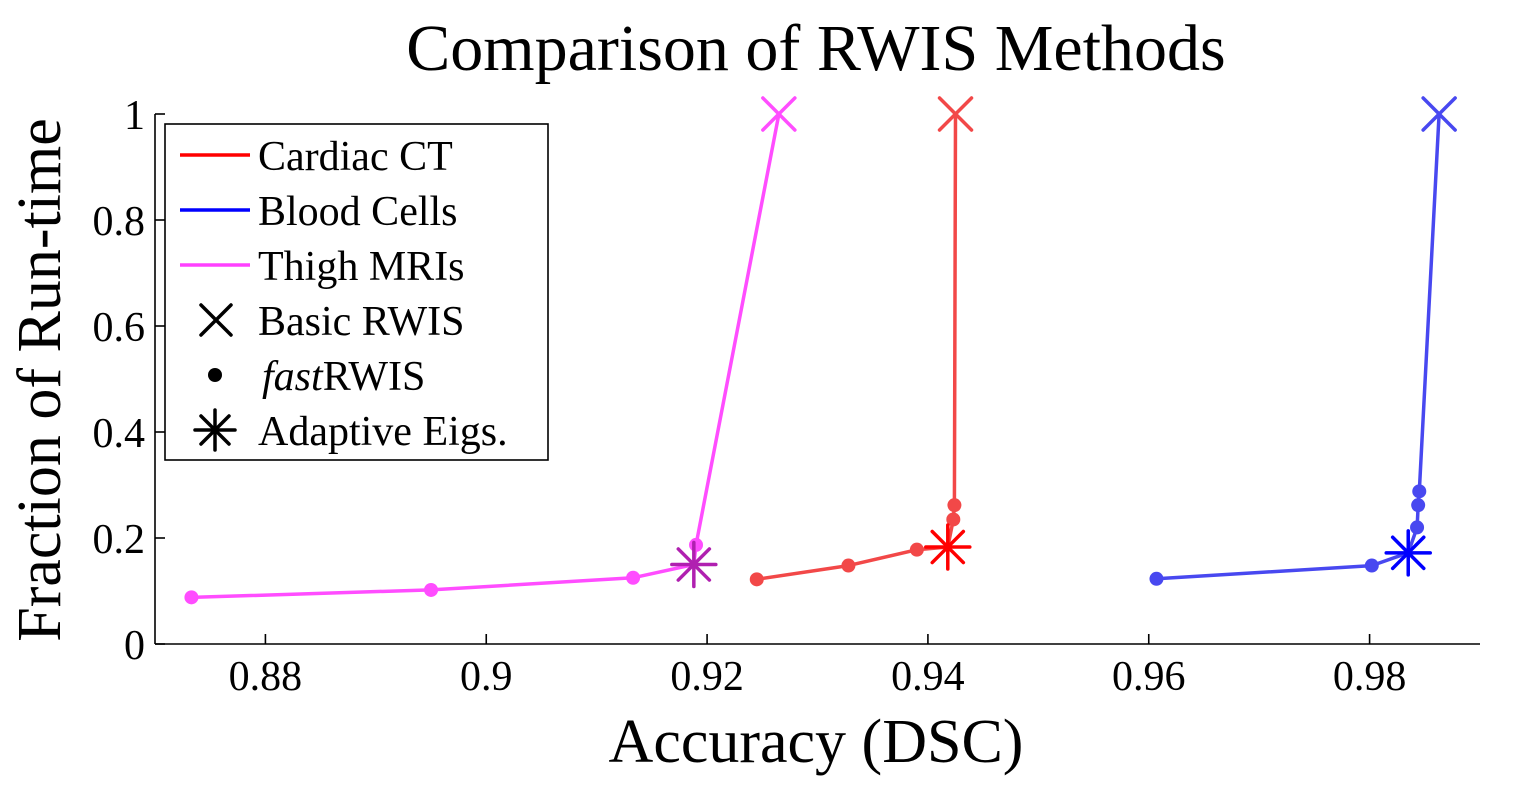 The width and height of the screenshot is (1519, 791). I want to click on y-axis-label: Fraction of Run-time, so click(40, 379).